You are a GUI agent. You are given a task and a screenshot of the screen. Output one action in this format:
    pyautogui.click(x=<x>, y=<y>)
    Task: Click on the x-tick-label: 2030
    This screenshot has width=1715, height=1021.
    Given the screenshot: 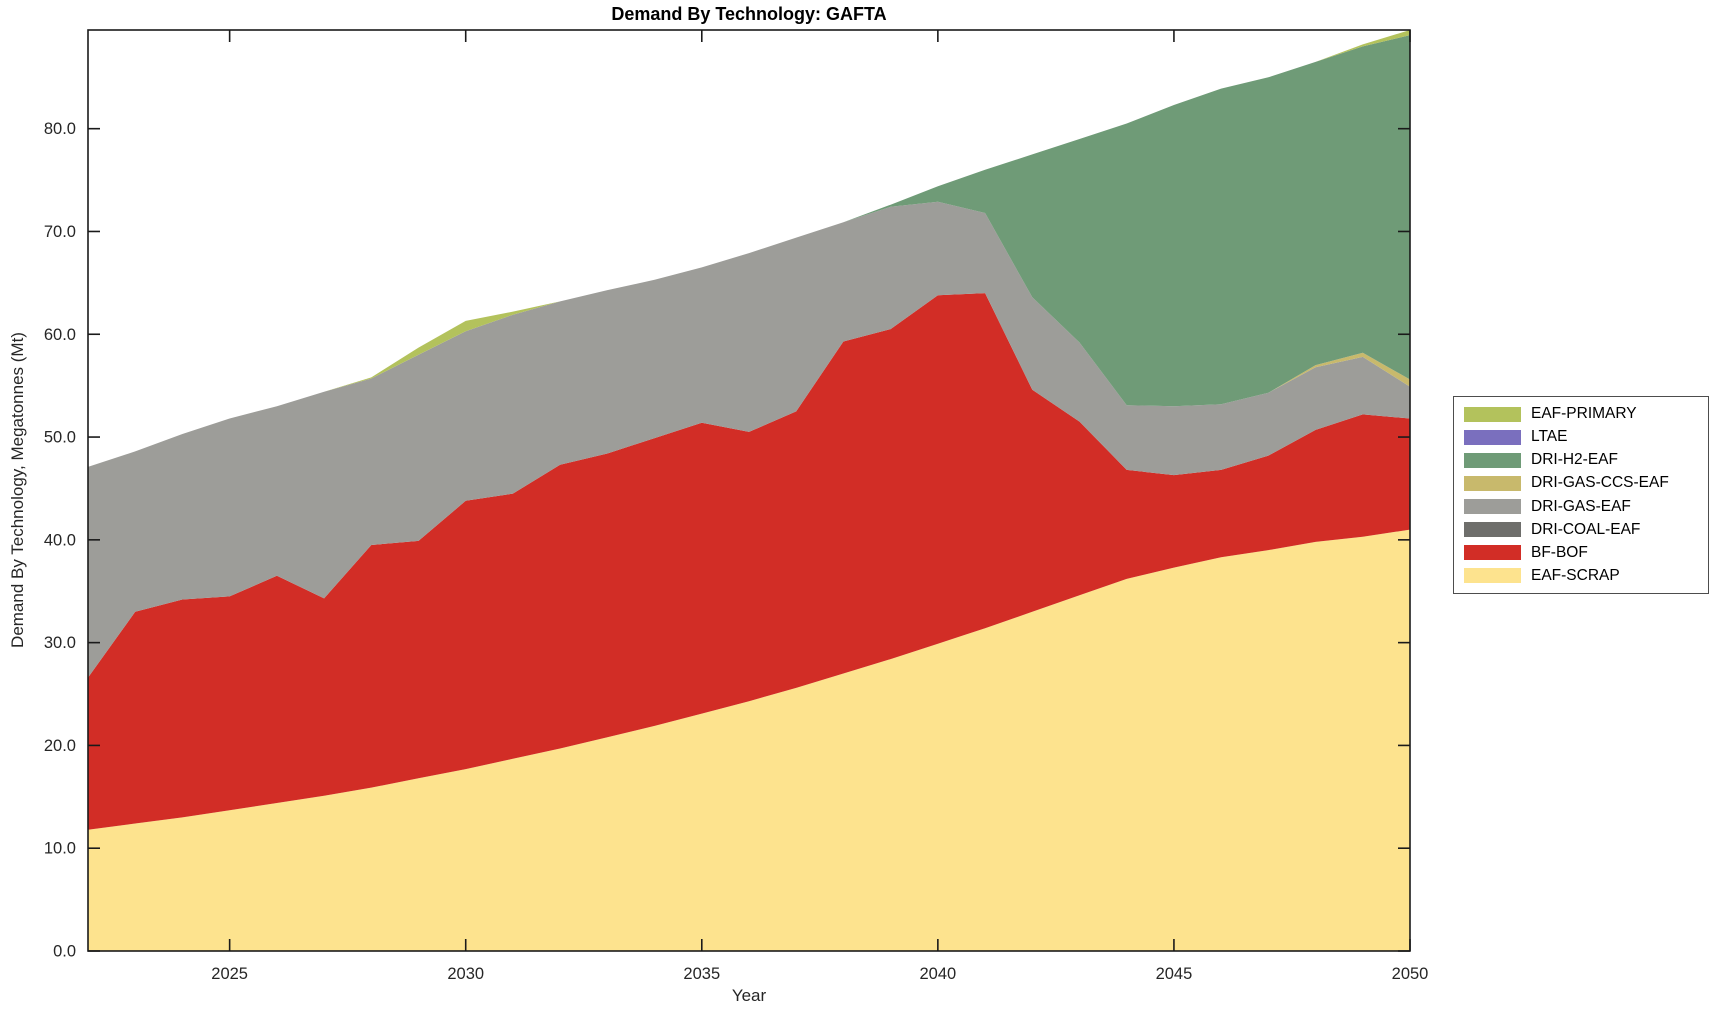 What is the action you would take?
    pyautogui.click(x=465, y=974)
    